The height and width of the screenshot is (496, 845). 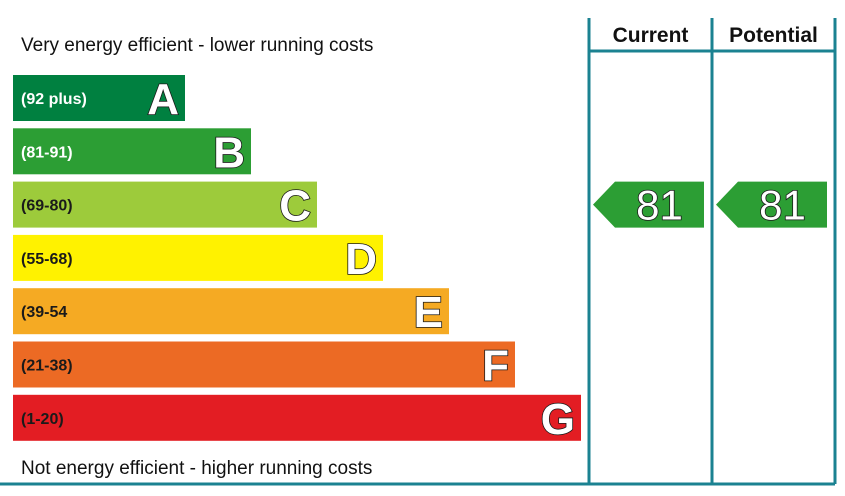 What do you see at coordinates (648, 126) in the screenshot?
I see `column-current: Current 81` at bounding box center [648, 126].